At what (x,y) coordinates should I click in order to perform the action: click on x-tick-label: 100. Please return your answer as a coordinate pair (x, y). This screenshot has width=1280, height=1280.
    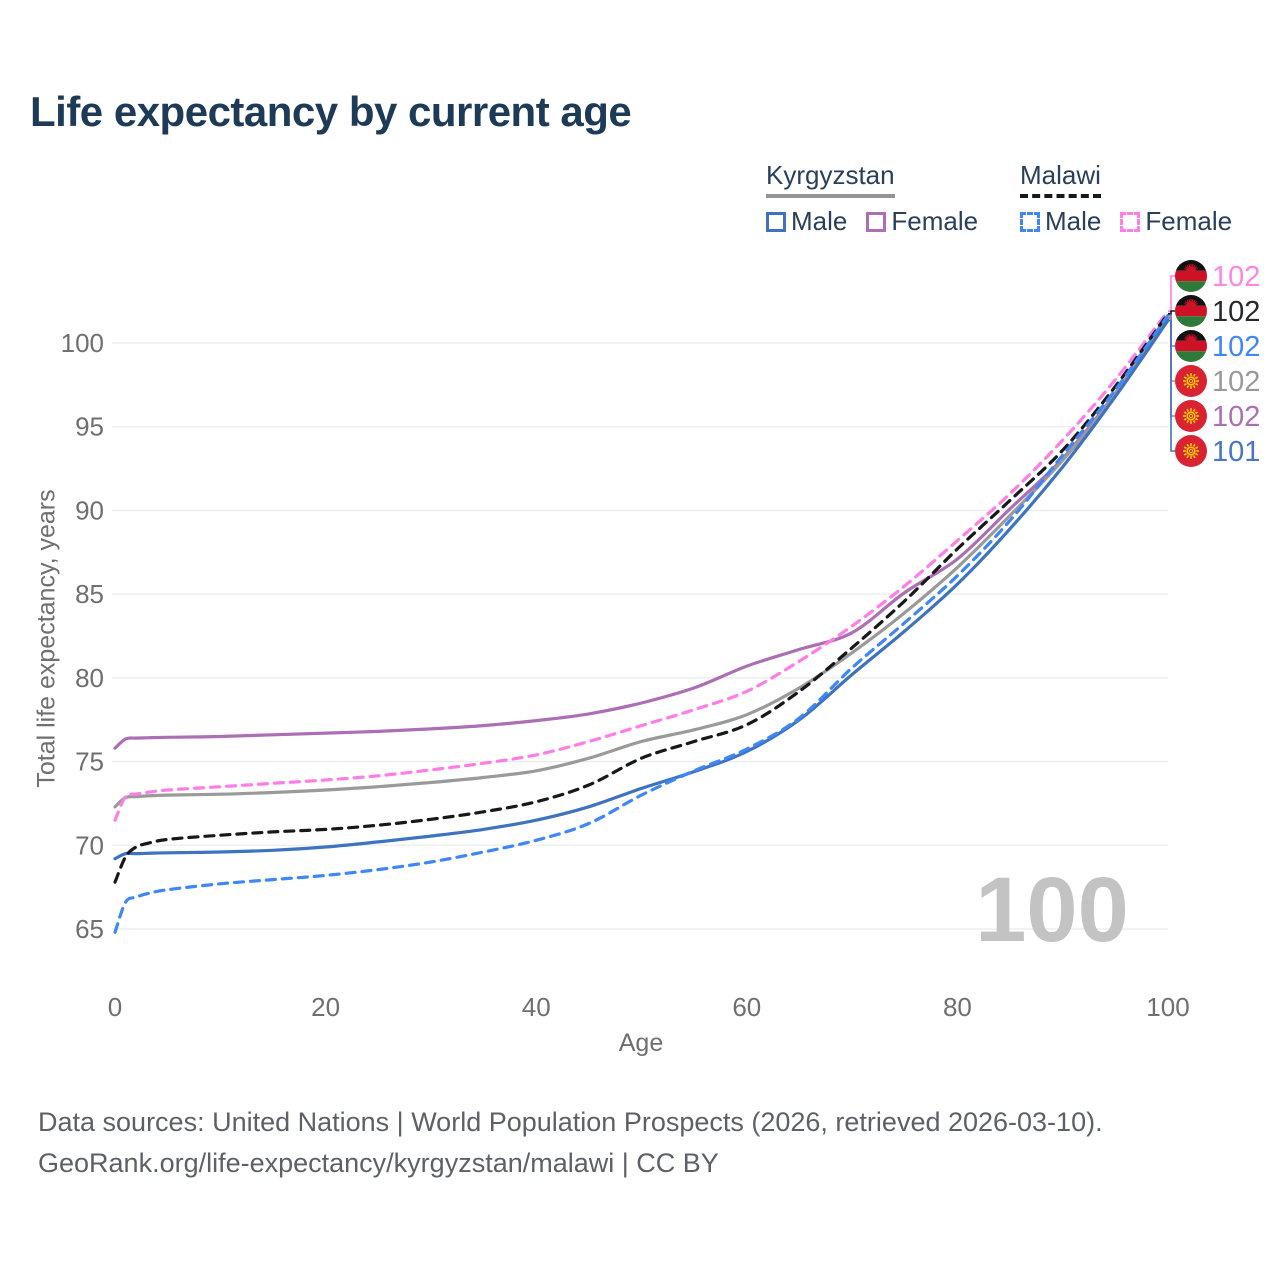
    Looking at the image, I should click on (1167, 1007).